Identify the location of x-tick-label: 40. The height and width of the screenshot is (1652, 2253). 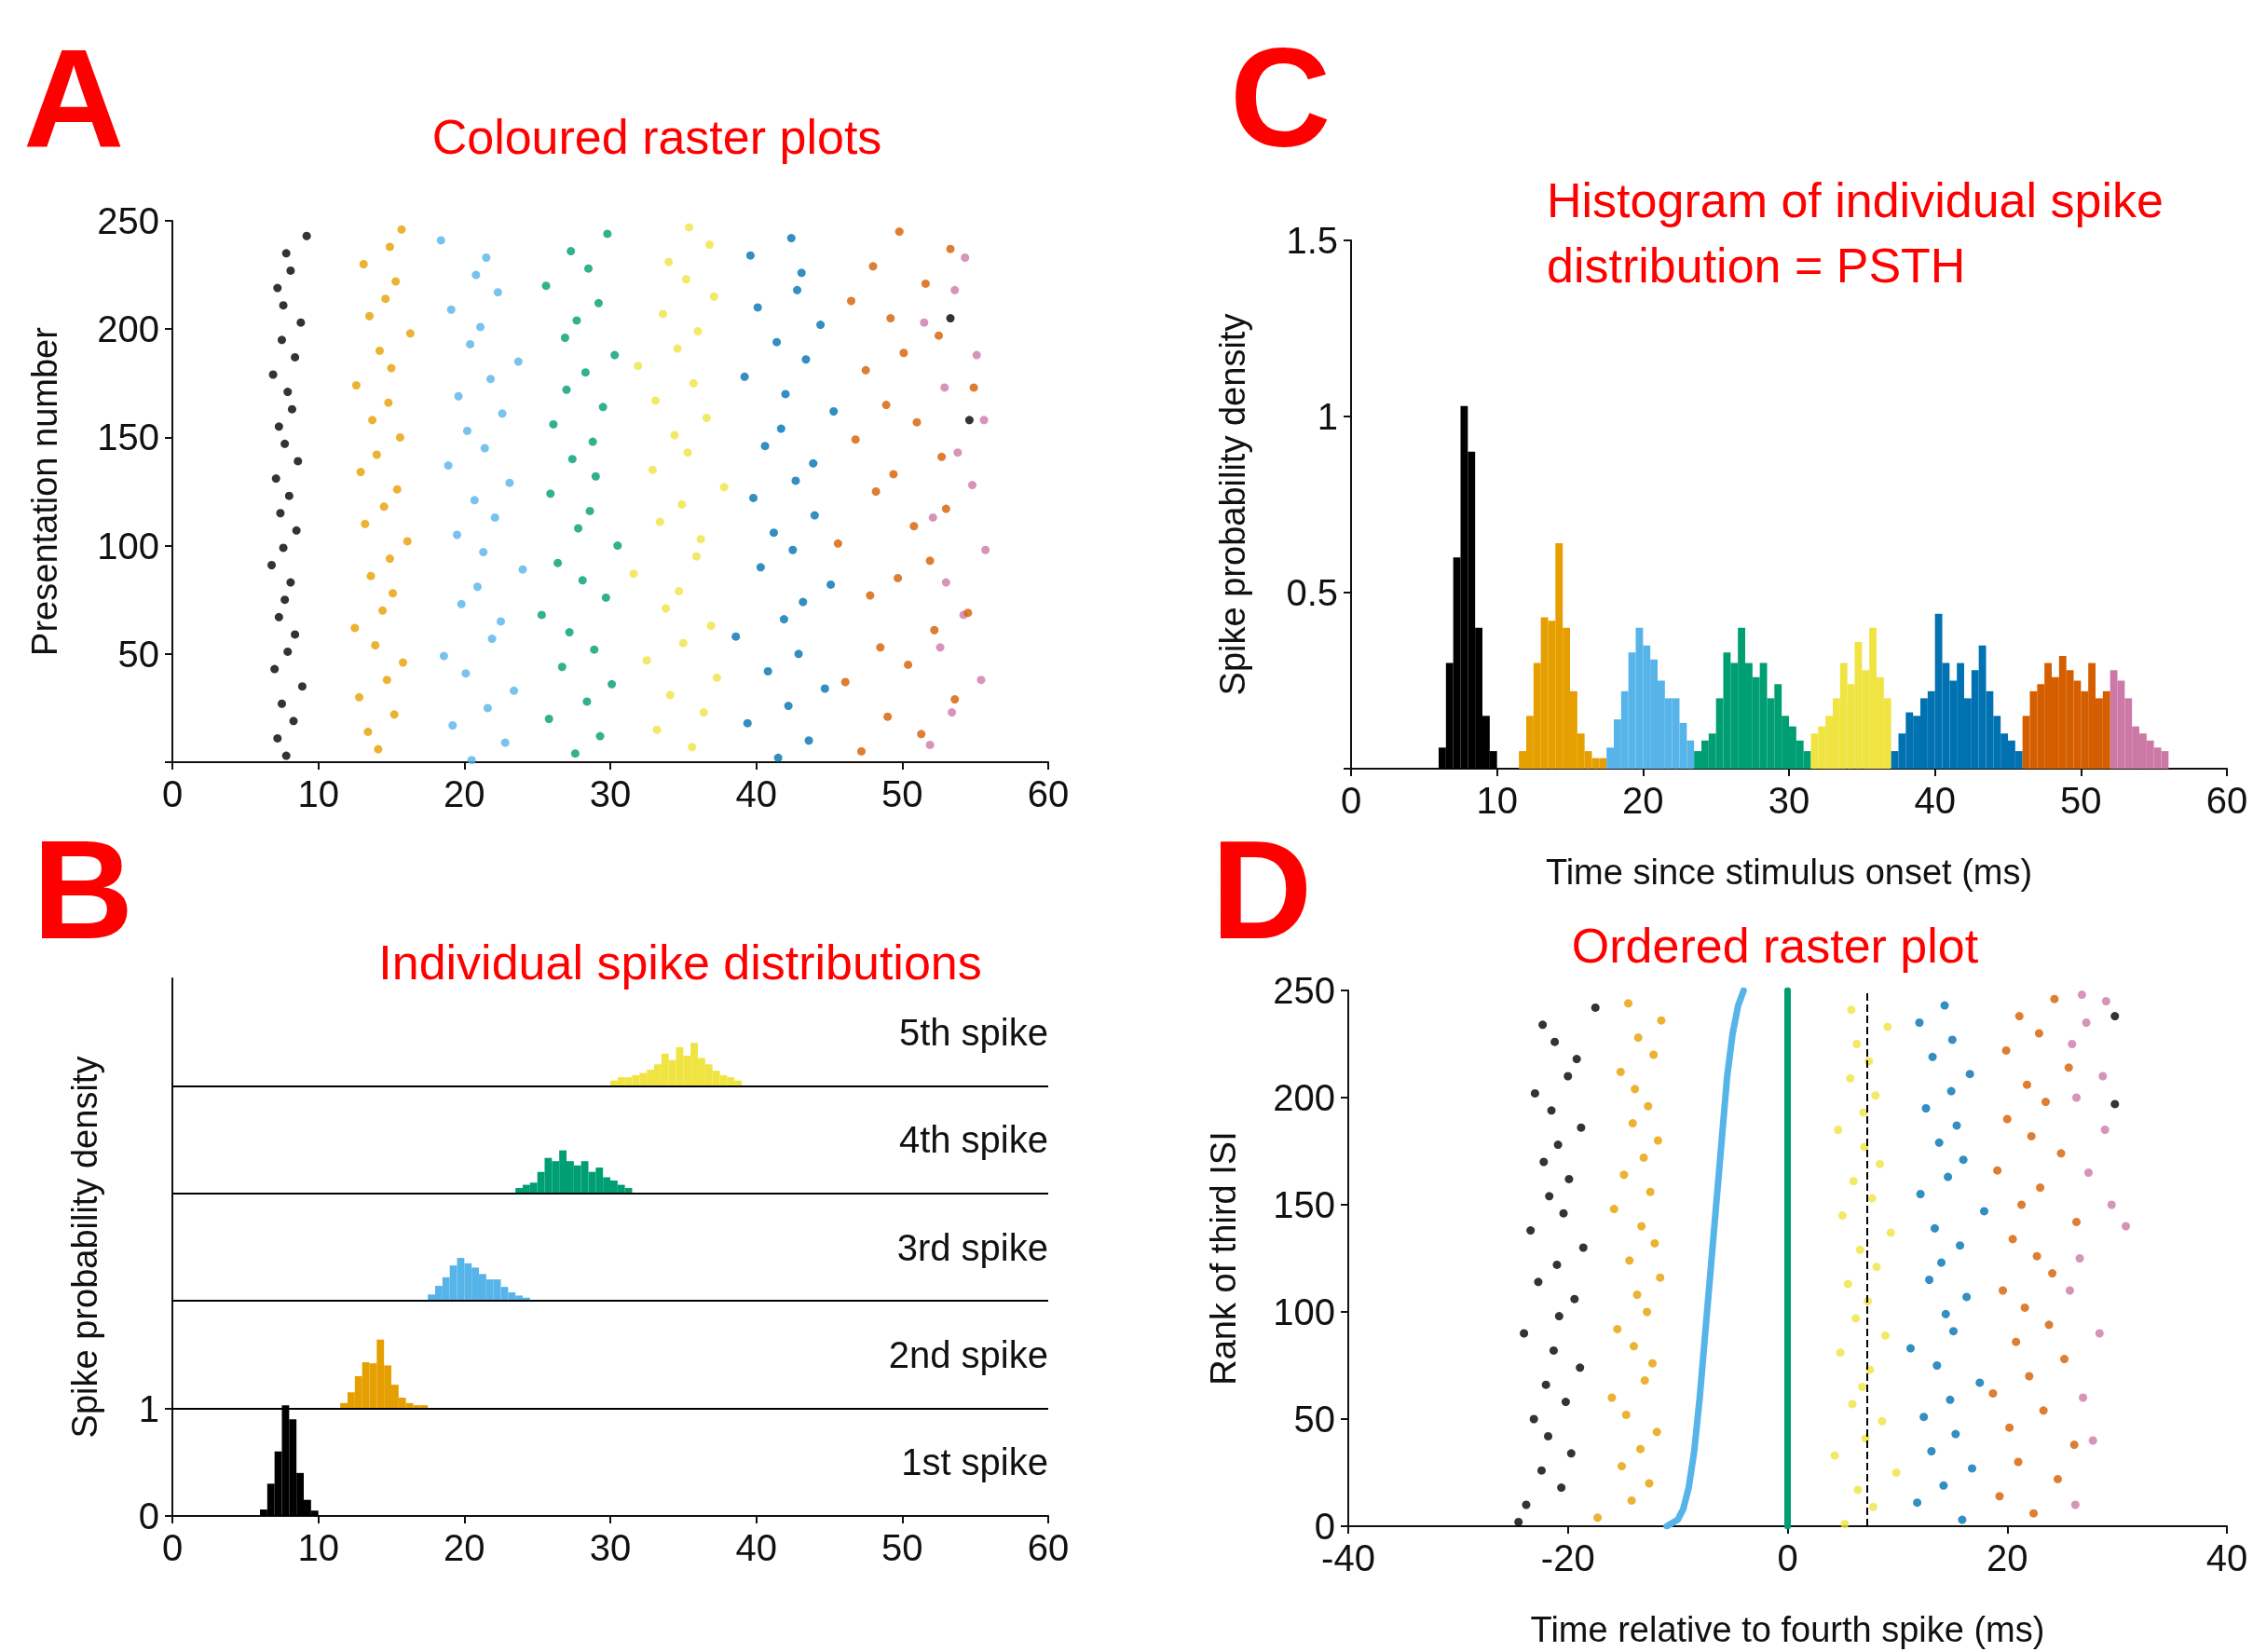
(756, 793).